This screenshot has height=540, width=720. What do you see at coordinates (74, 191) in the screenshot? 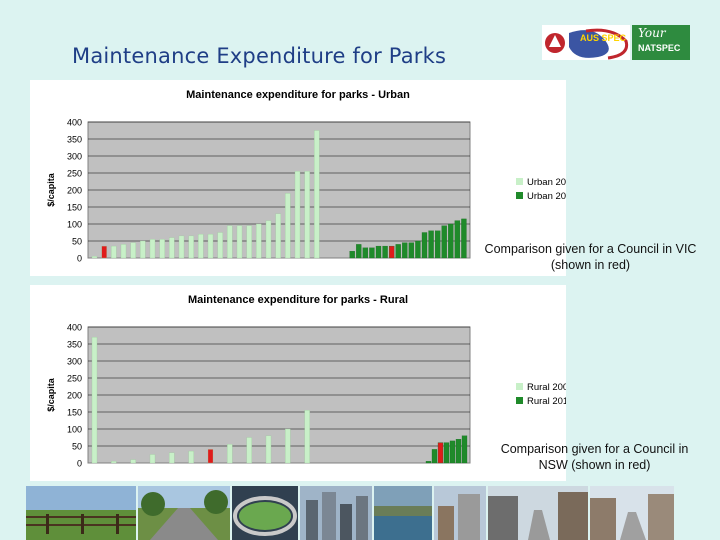
I see `urban-y-tick-label: 200` at bounding box center [74, 191].